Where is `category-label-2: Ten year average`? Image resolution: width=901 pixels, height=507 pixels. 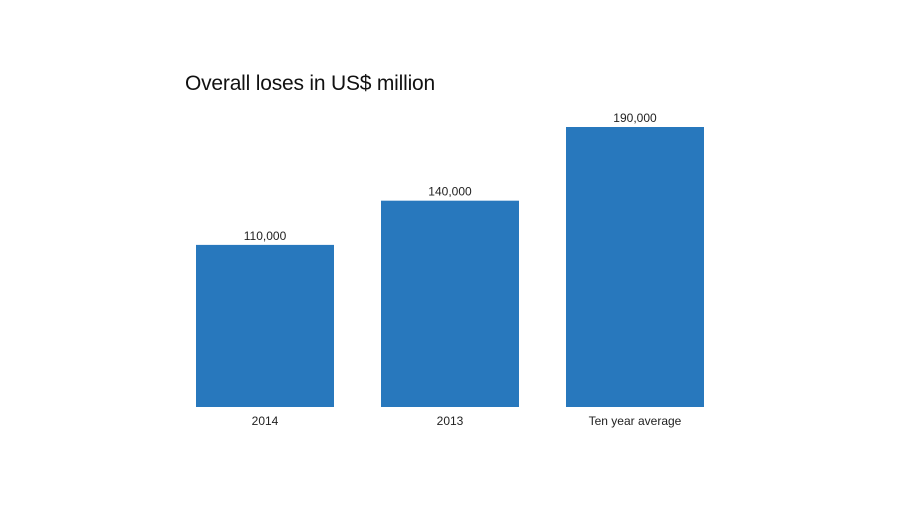
category-label-2: Ten year average is located at coordinates (635, 421).